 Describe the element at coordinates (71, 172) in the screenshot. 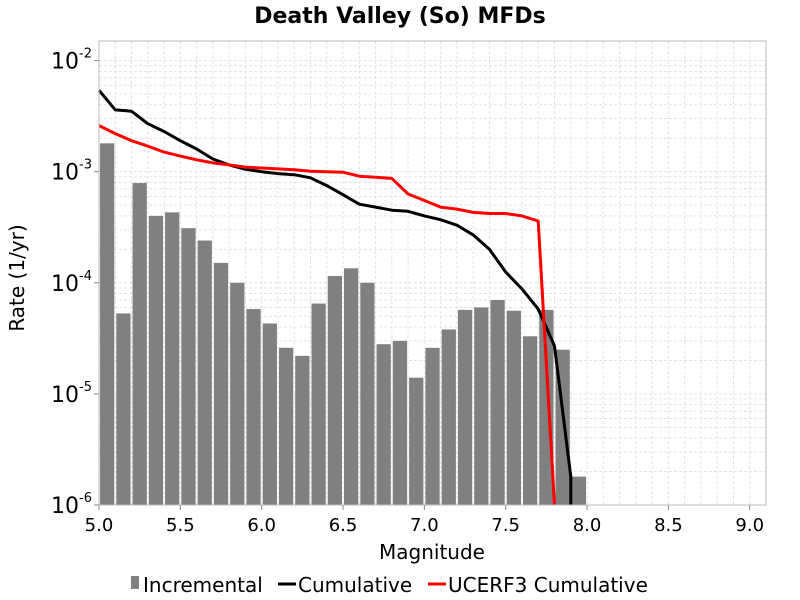

I see `y-tick-label: 10⁻³` at that location.